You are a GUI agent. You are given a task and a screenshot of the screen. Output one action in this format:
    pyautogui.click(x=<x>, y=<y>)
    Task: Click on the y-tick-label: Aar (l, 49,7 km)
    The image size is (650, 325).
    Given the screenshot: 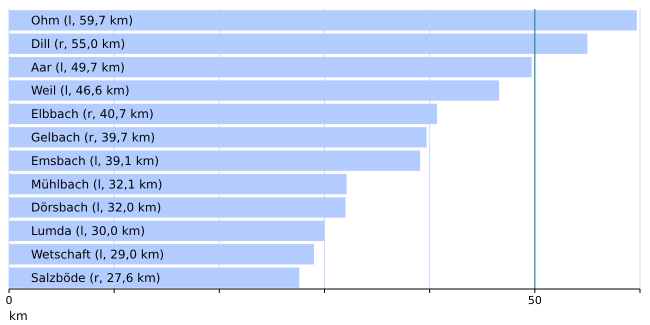 What is the action you would take?
    pyautogui.click(x=78, y=67)
    